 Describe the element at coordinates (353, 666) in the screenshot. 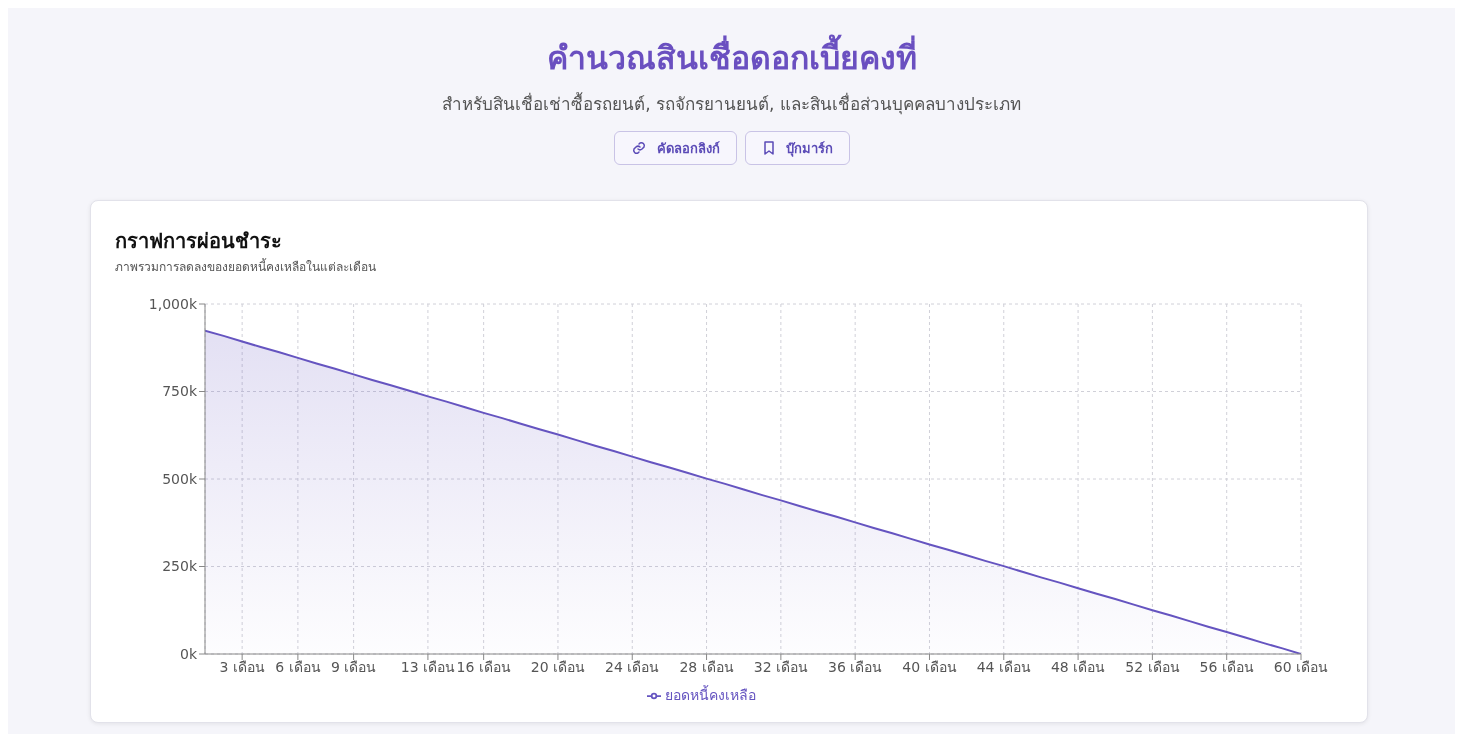

I see `x-tick-label: 9 เดือน` at that location.